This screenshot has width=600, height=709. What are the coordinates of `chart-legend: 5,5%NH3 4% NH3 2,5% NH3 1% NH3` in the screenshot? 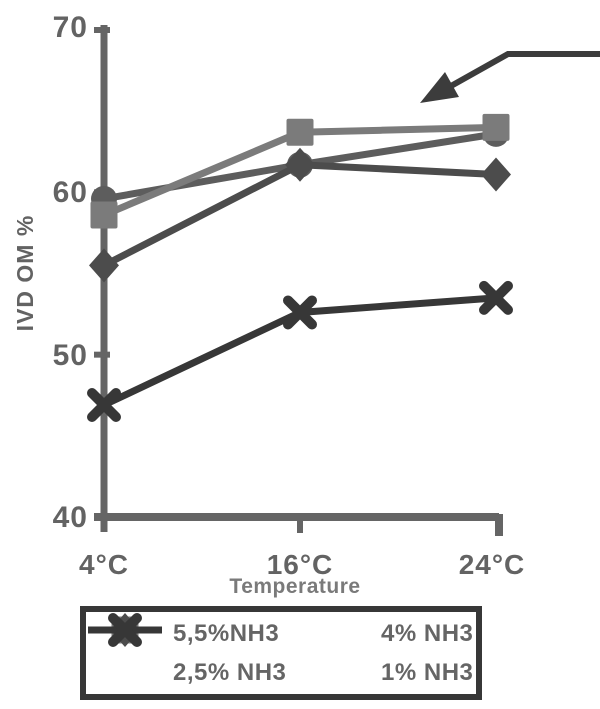 It's located at (281, 653).